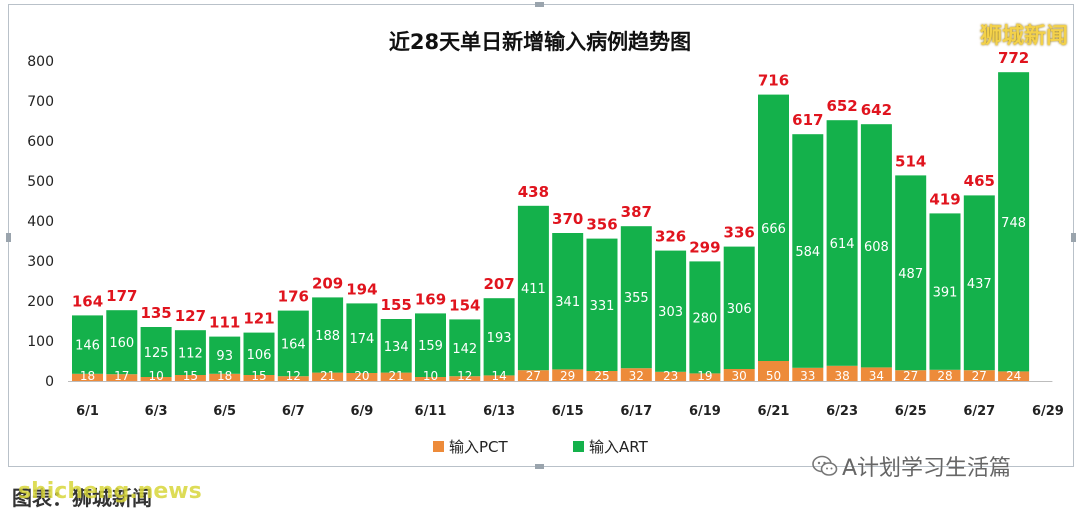 The width and height of the screenshot is (1080, 512). What do you see at coordinates (911, 411) in the screenshot?
I see `x-tick-label: 6/25` at bounding box center [911, 411].